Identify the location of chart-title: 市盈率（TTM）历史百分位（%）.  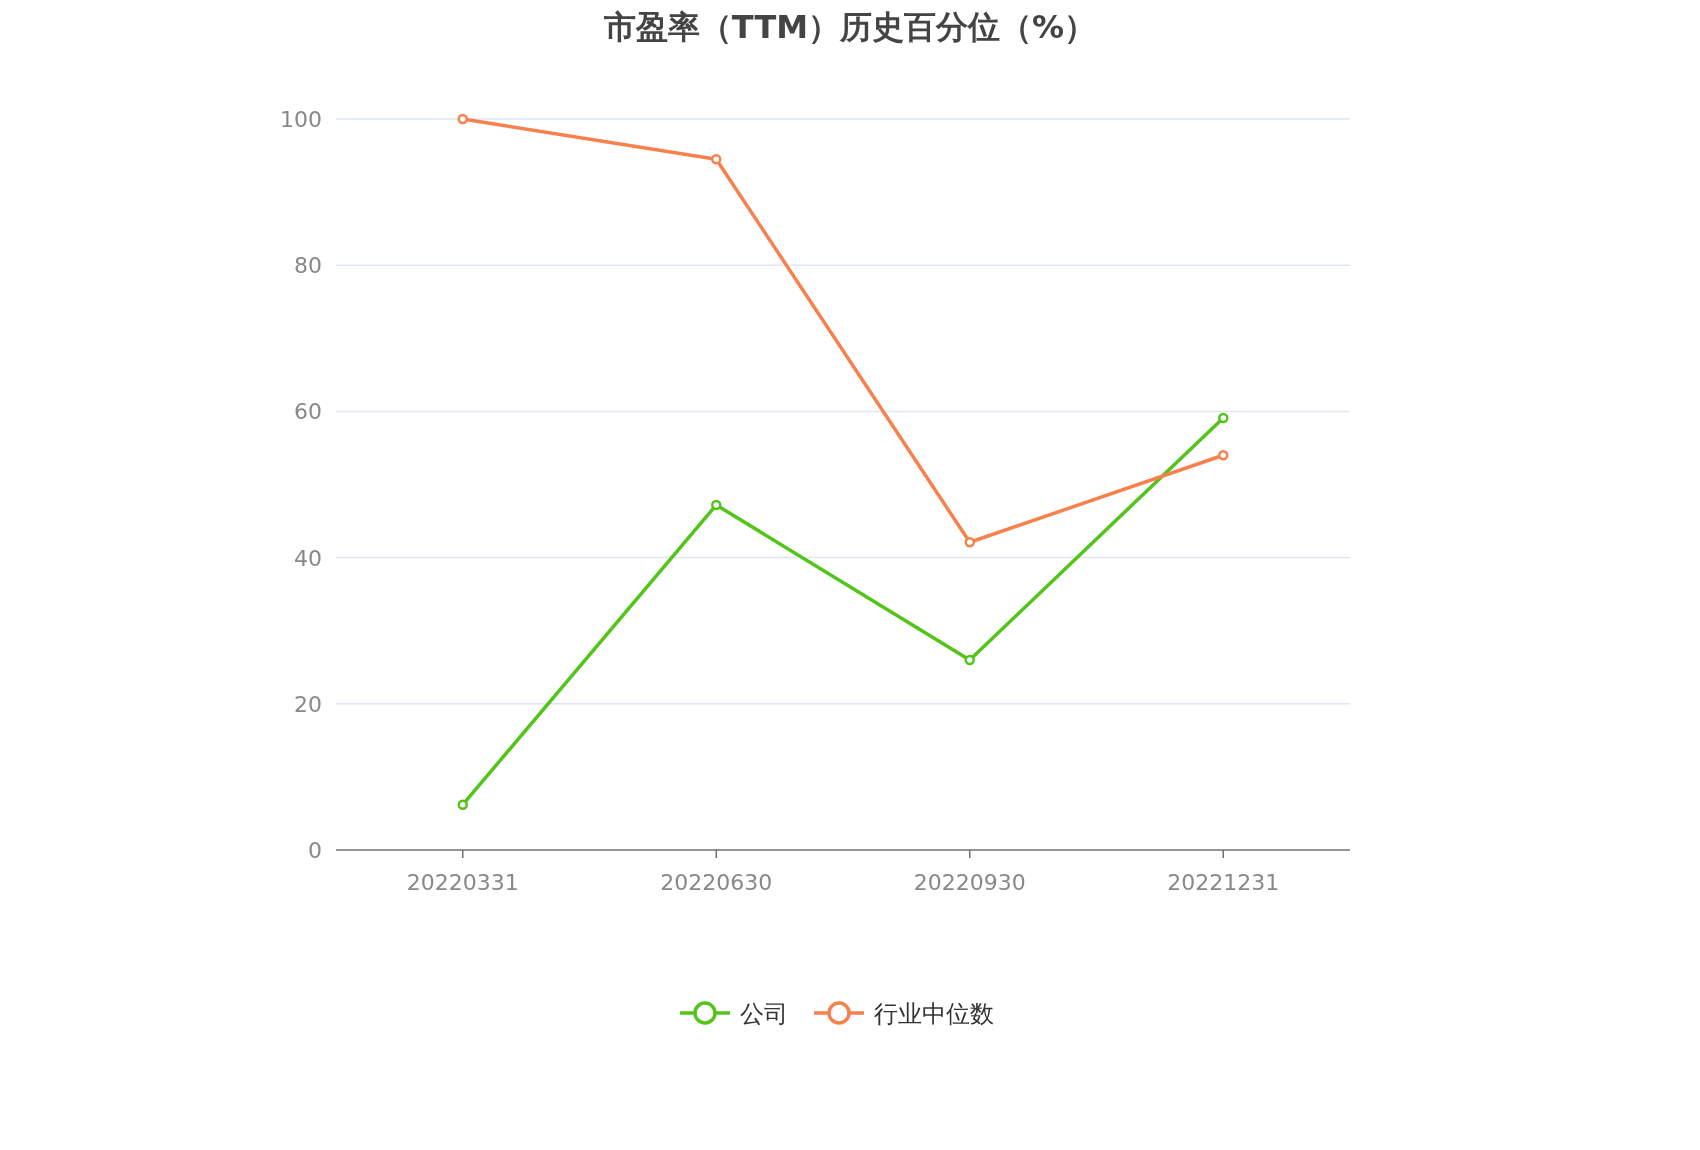
(849, 27).